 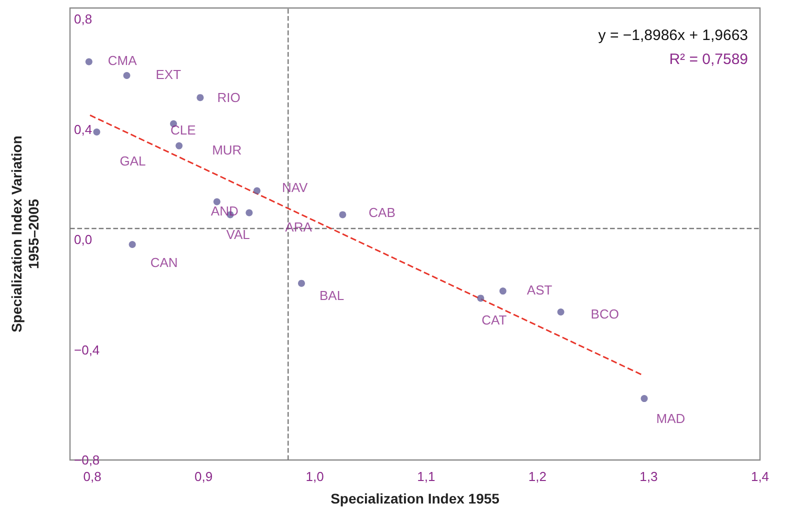 What do you see at coordinates (537, 476) in the screenshot?
I see `x-tick-label: 1,2` at bounding box center [537, 476].